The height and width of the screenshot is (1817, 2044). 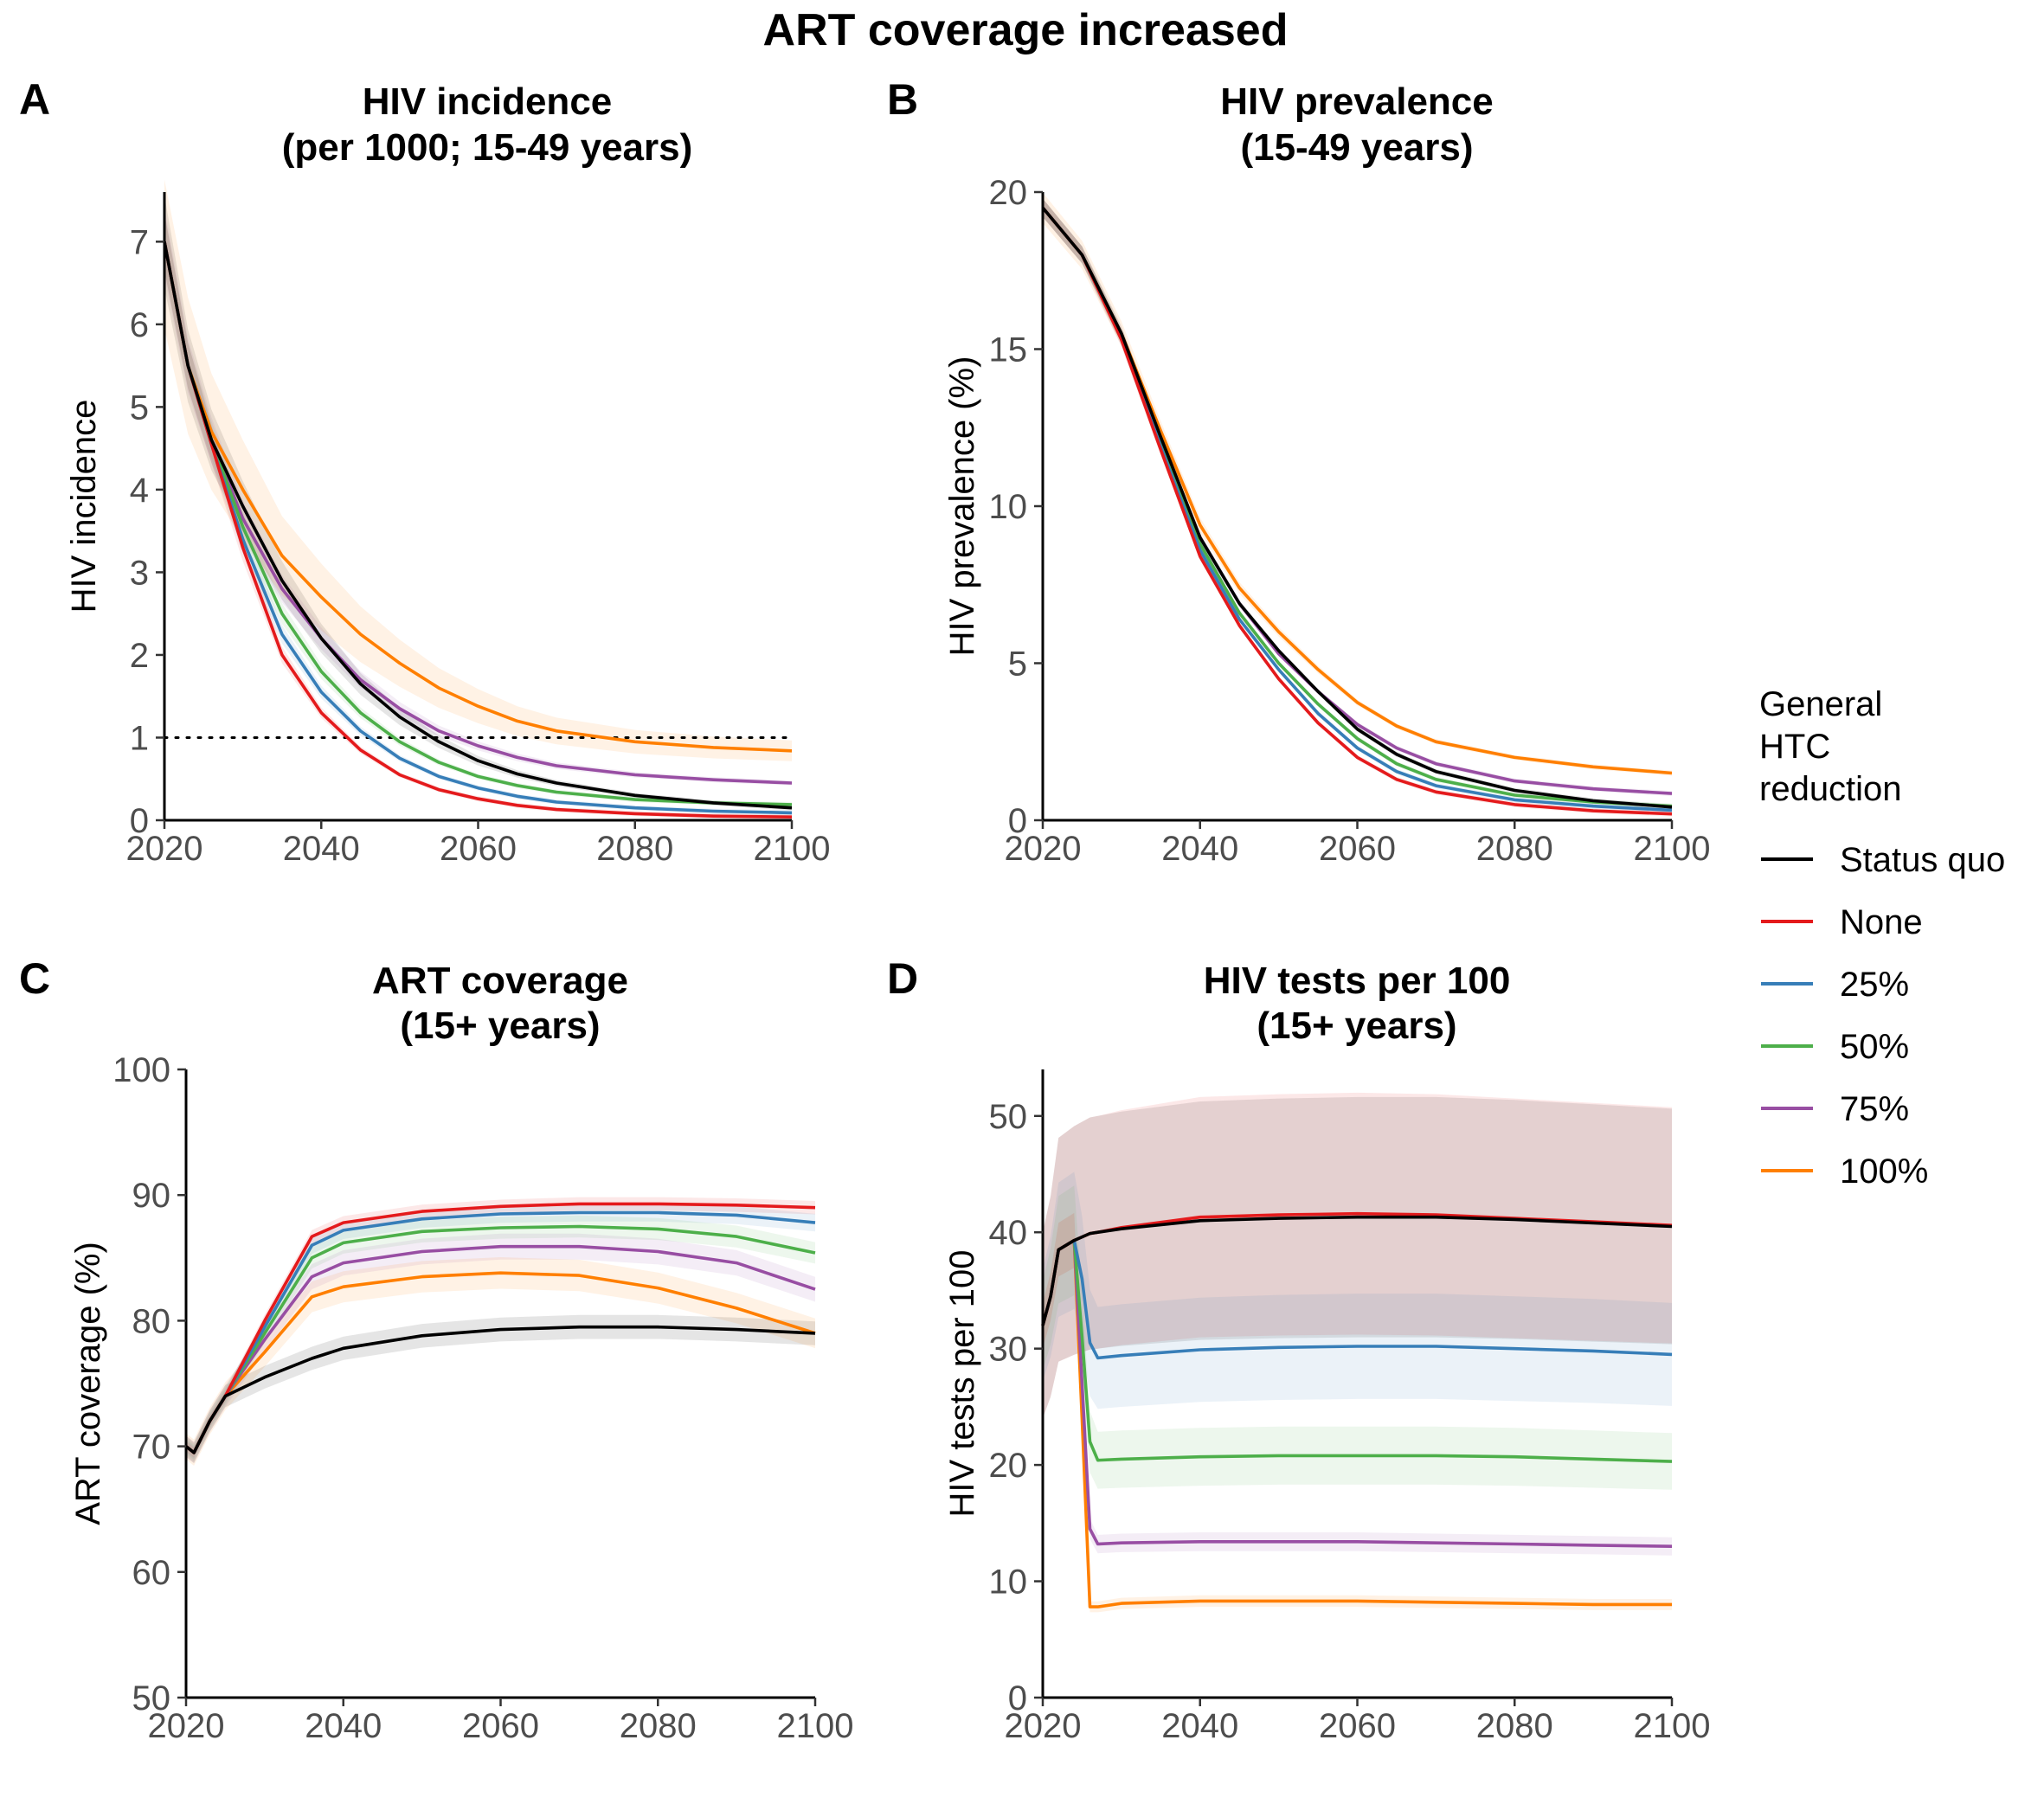 What do you see at coordinates (35, 100) in the screenshot?
I see `panel-letter: A` at bounding box center [35, 100].